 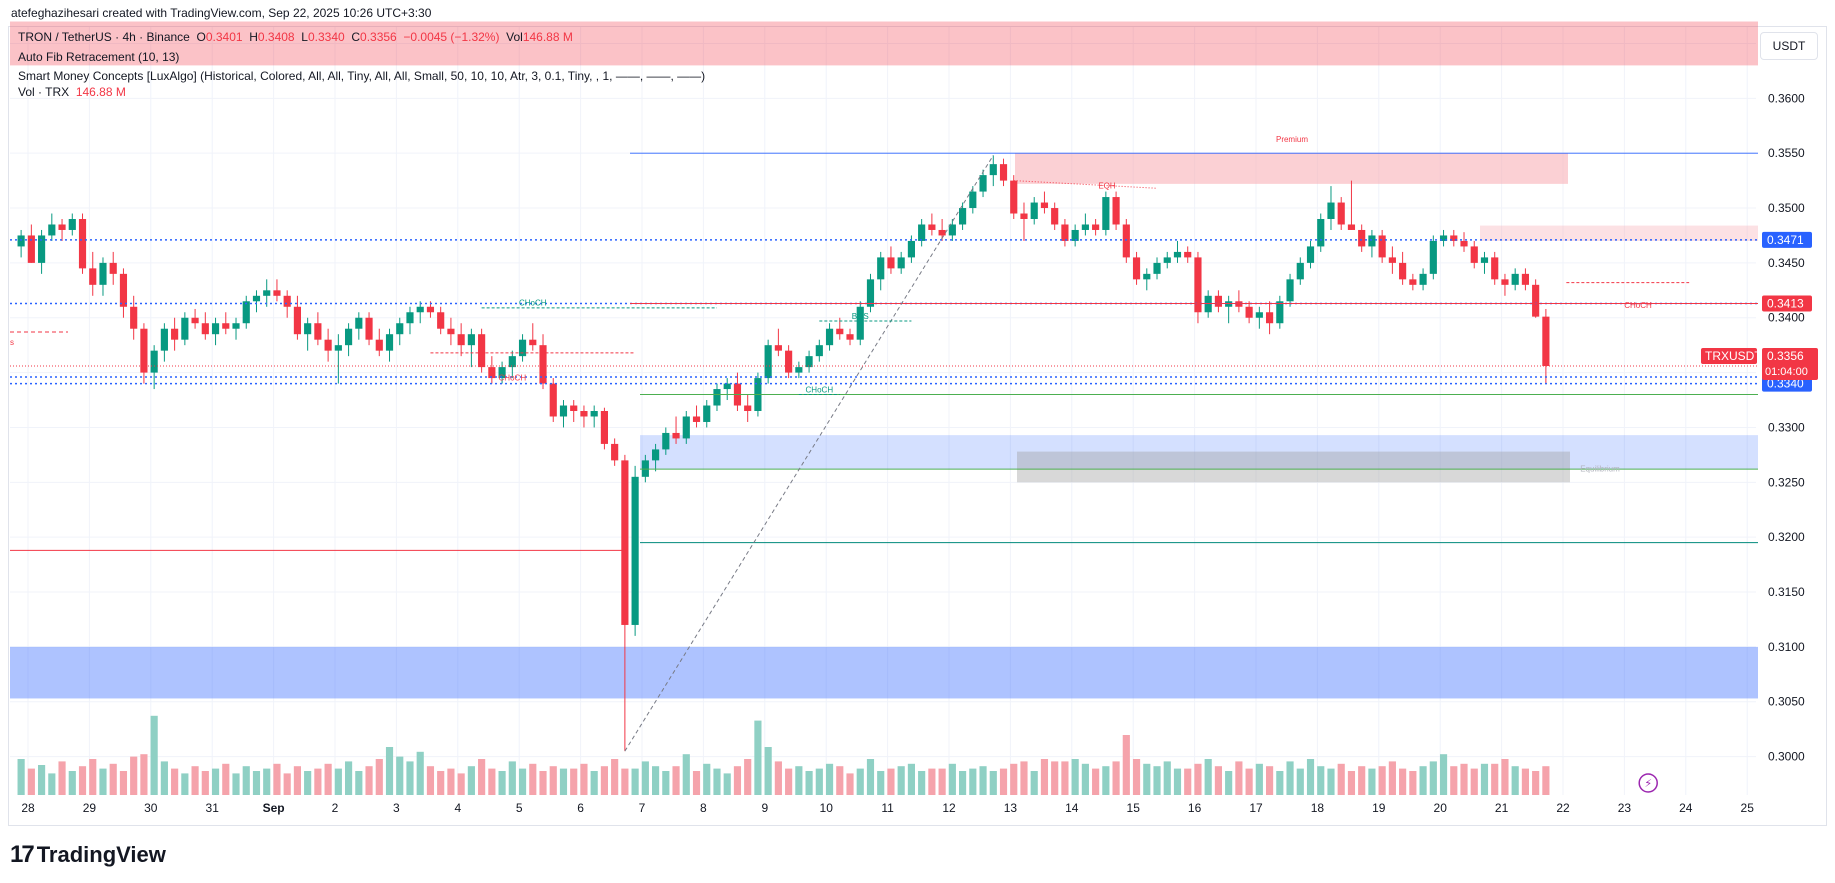 What do you see at coordinates (224, 37) in the screenshot?
I see `open-value: 0.3401` at bounding box center [224, 37].